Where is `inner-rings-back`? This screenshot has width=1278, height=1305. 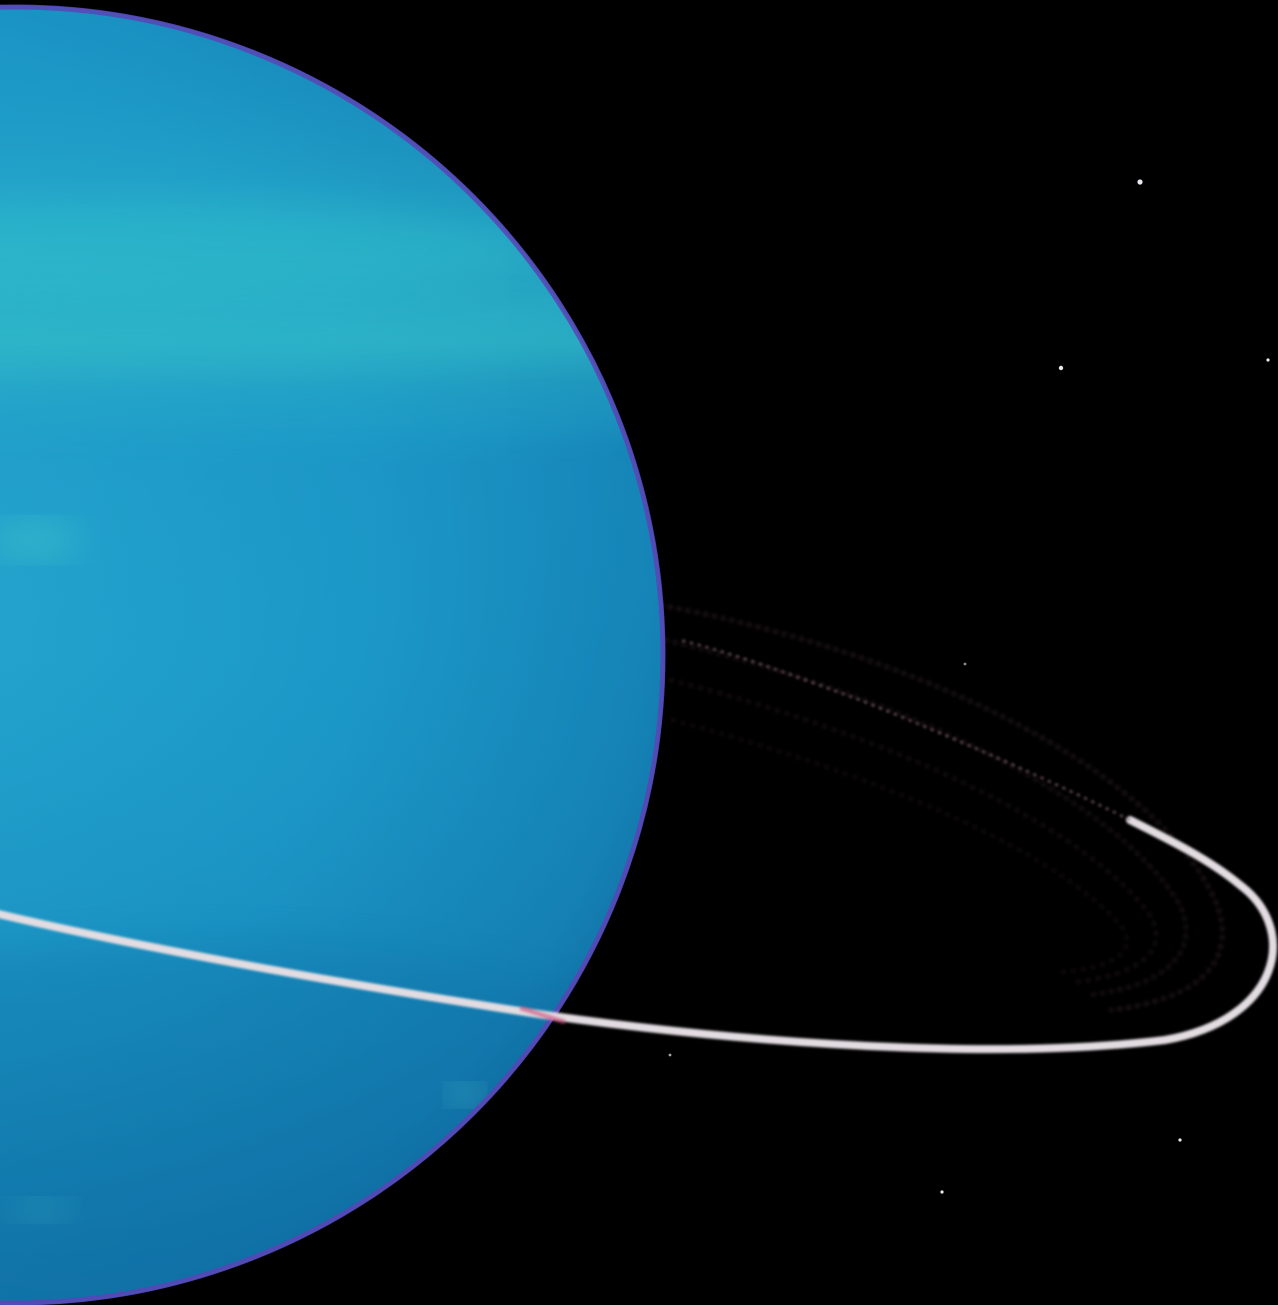
inner-rings-back is located at coordinates (941, 807).